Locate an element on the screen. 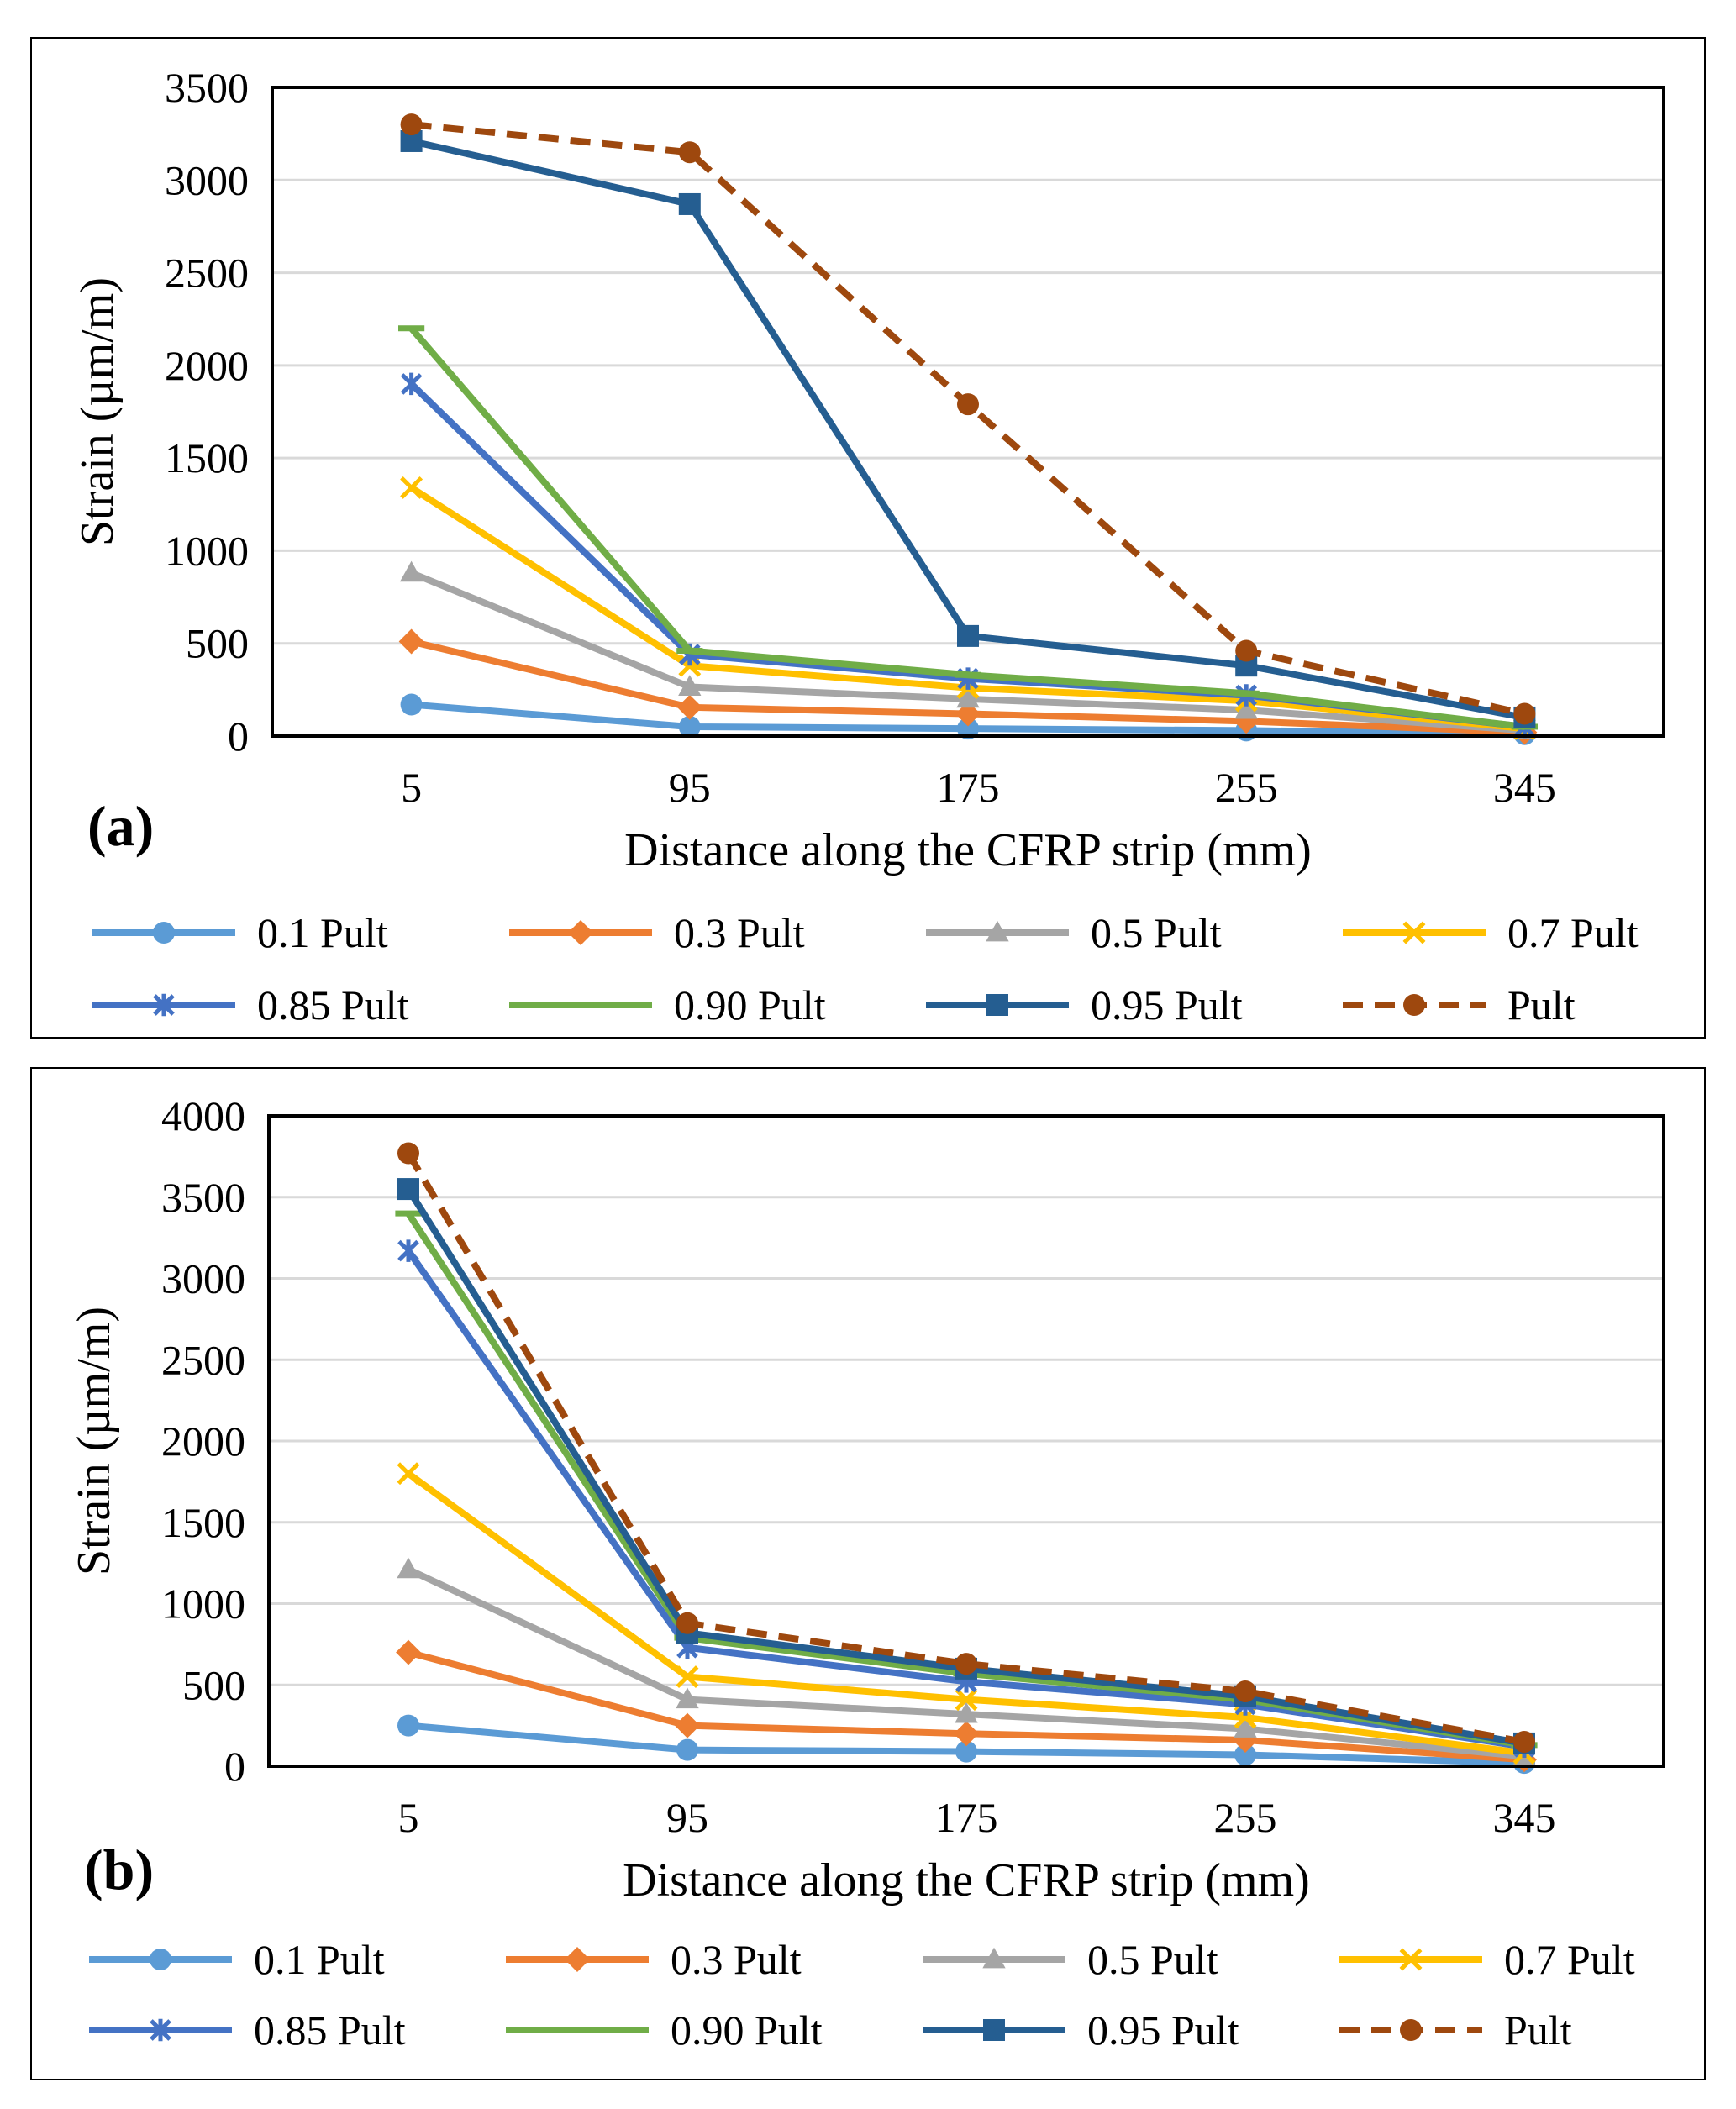 Image resolution: width=1736 pixels, height=2109 pixels. x-tick-label: 95 is located at coordinates (687, 1818).